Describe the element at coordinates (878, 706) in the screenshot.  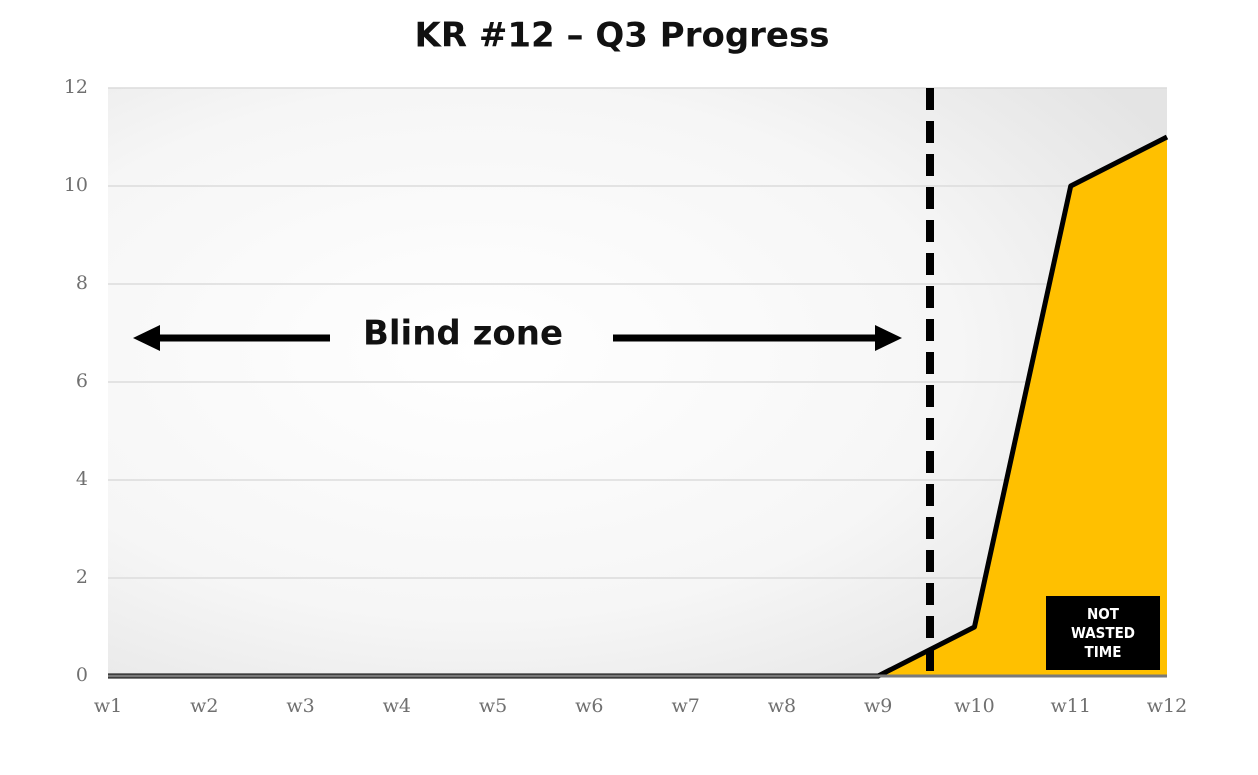
I see `x-tick-label: w9` at that location.